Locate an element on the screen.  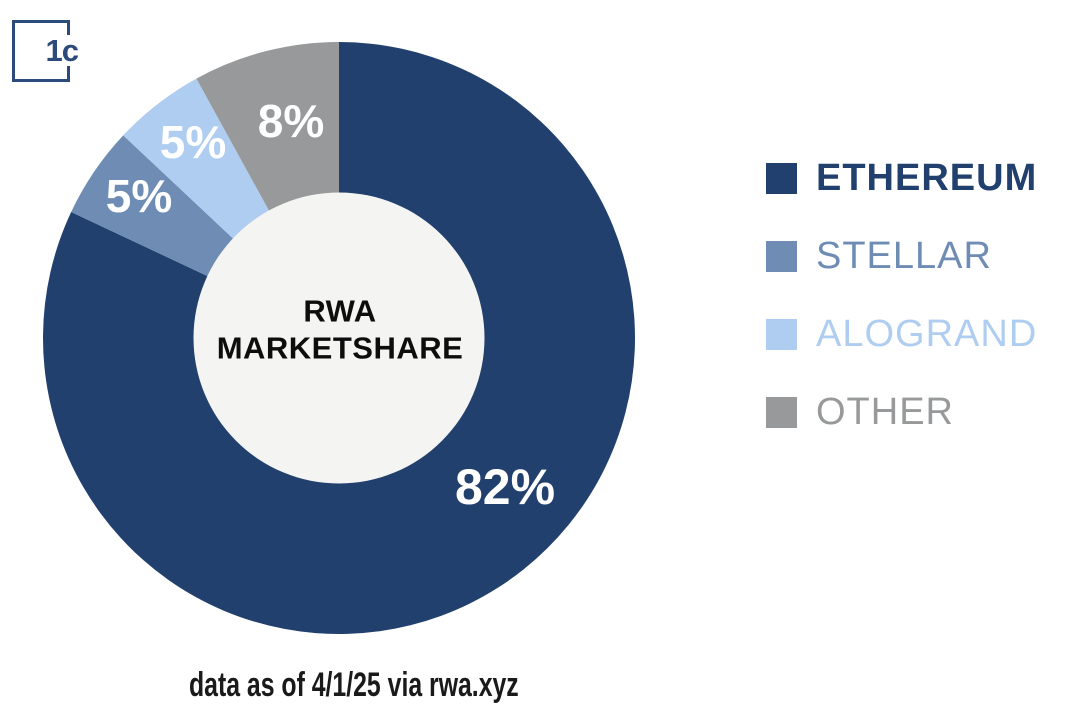
legend-label-other: OTHER is located at coordinates (885, 412).